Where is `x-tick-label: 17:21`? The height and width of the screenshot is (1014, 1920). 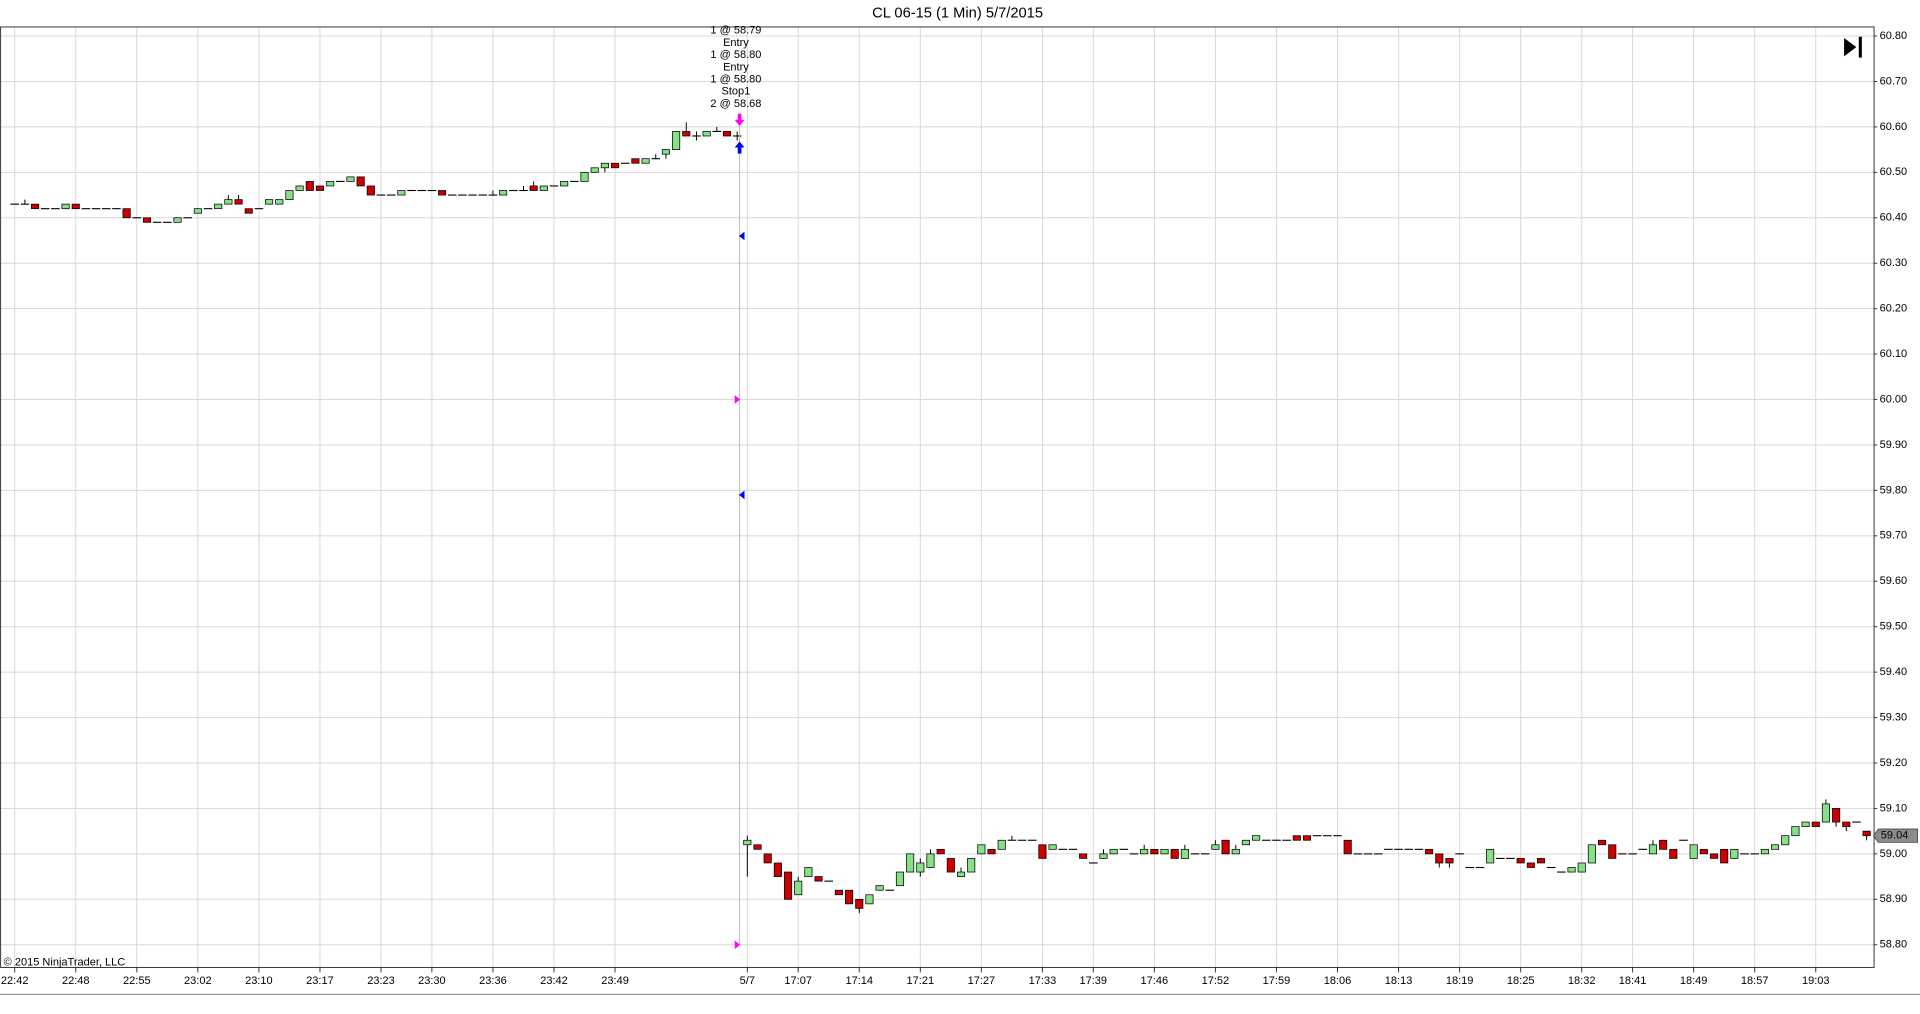
x-tick-label: 17:21 is located at coordinates (921, 981).